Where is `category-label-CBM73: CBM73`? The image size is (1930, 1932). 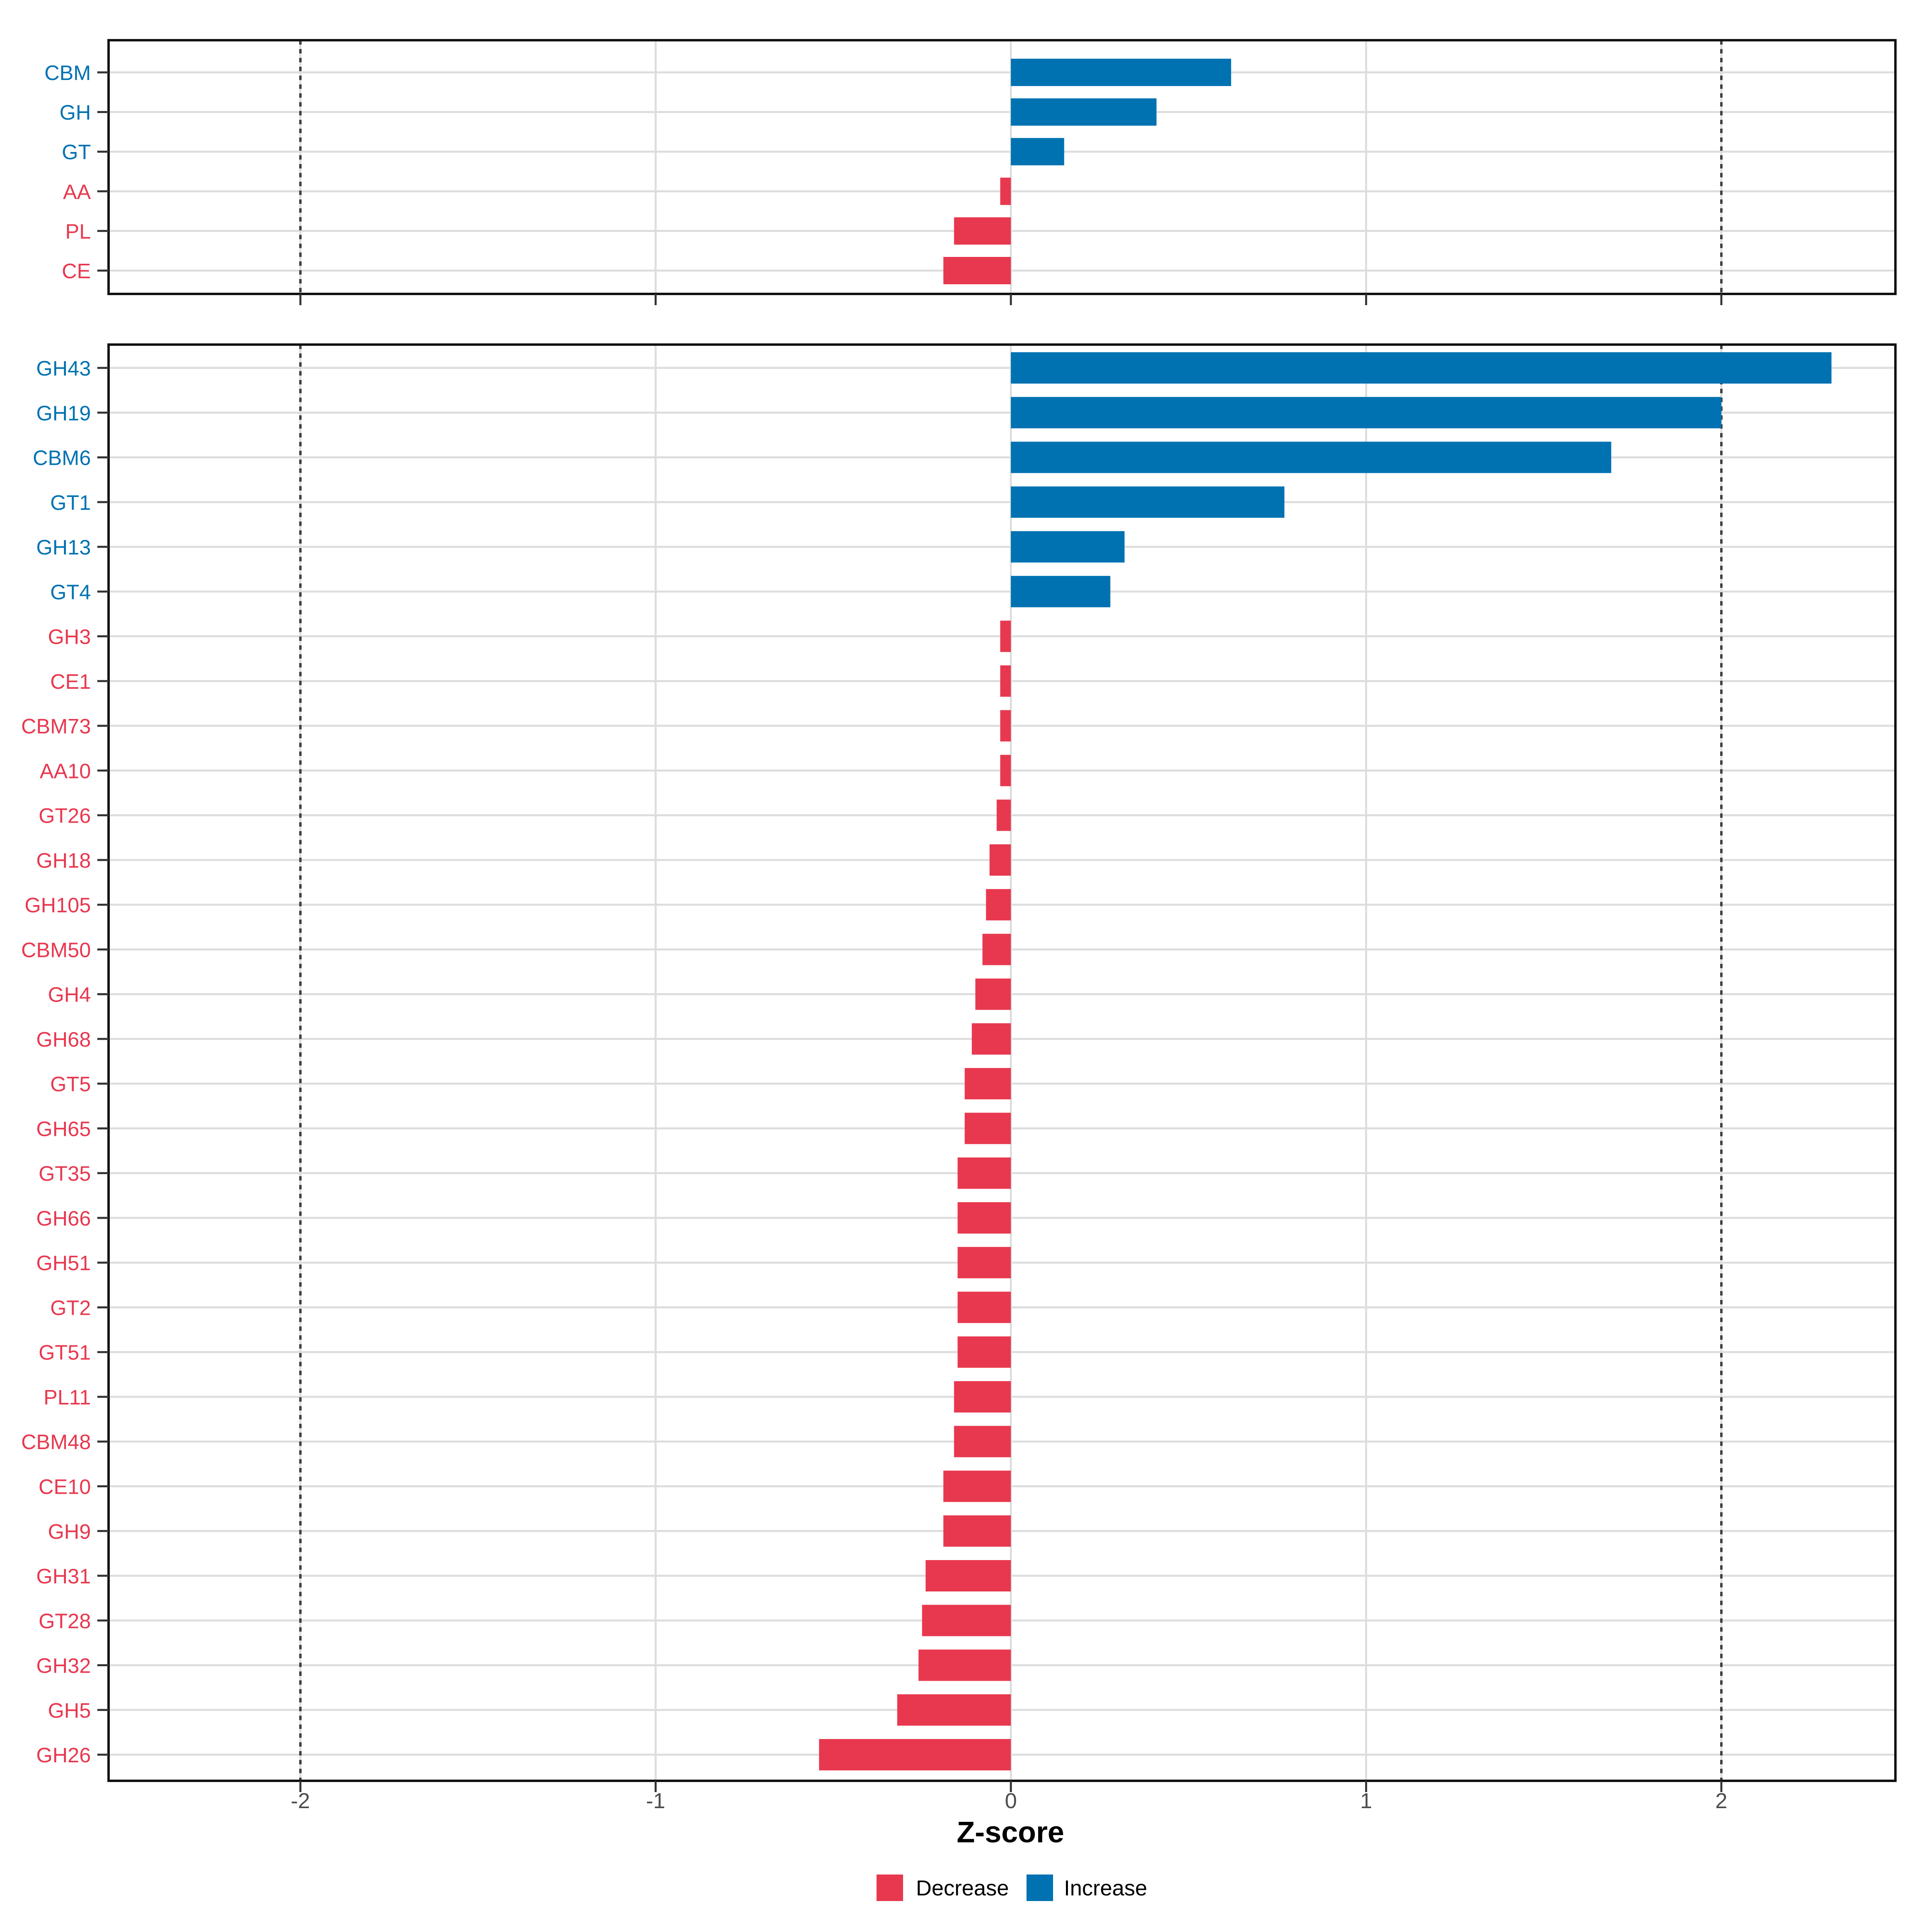
category-label-CBM73: CBM73 is located at coordinates (56, 726).